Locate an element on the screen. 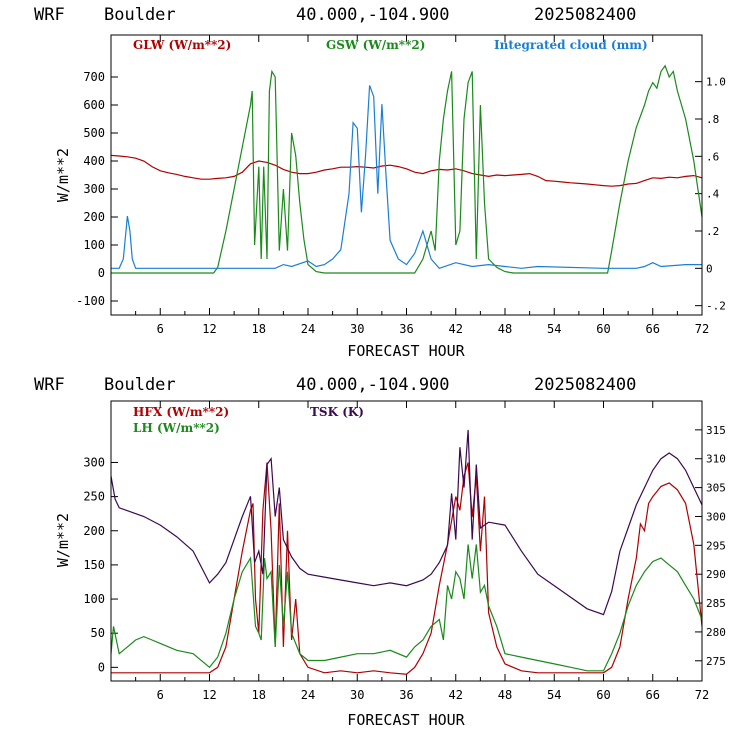 The height and width of the screenshot is (740, 740). chart1-x-tick-label: 66 is located at coordinates (653, 329).